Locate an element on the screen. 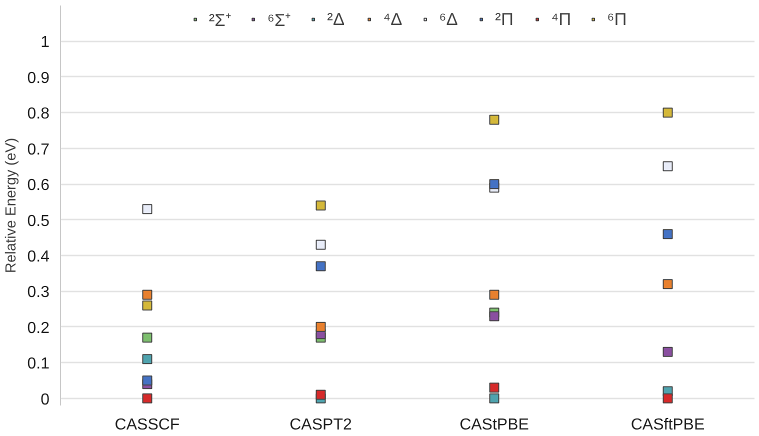 The width and height of the screenshot is (759, 436). legend-label: ⁶Σ⁺ is located at coordinates (279, 20).